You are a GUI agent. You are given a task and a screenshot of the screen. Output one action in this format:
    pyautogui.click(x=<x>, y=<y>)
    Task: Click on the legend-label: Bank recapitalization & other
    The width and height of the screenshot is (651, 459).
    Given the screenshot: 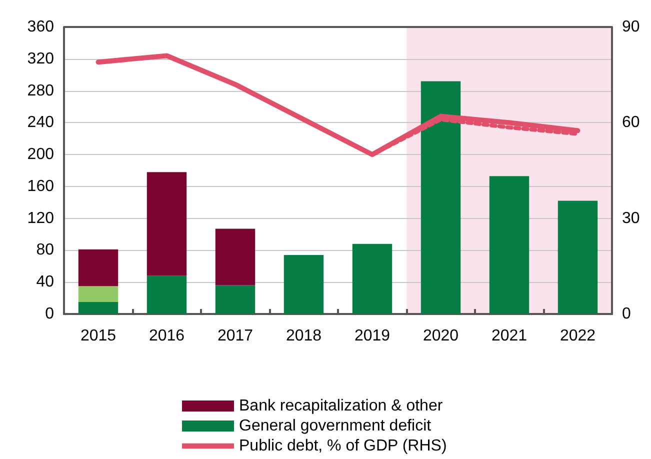 What is the action you would take?
    pyautogui.click(x=341, y=406)
    